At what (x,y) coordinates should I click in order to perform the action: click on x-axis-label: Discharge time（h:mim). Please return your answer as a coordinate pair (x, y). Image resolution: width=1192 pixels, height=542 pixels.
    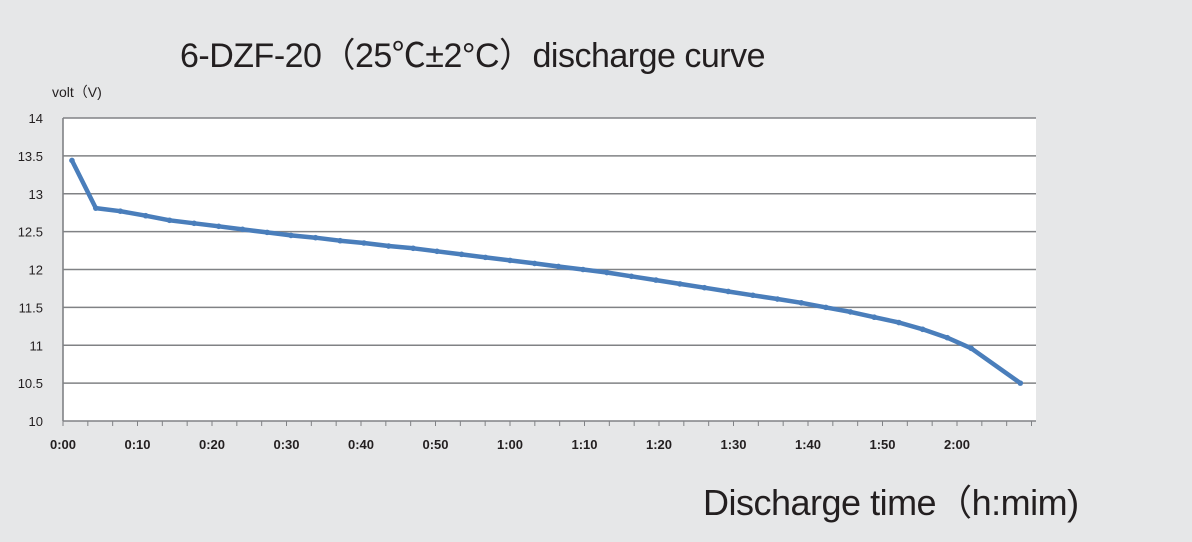
    Looking at the image, I should click on (891, 502).